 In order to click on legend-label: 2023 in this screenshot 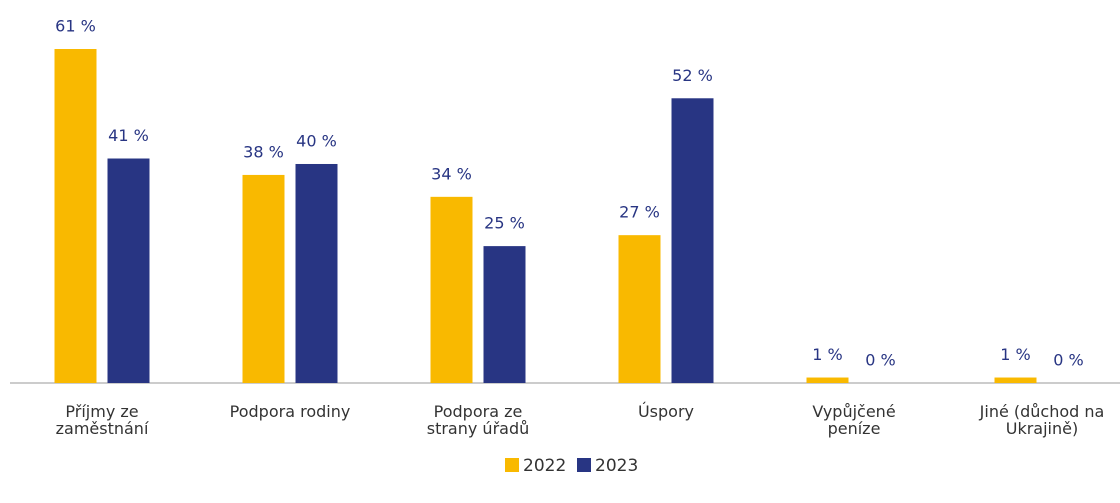, I will do `click(616, 466)`.